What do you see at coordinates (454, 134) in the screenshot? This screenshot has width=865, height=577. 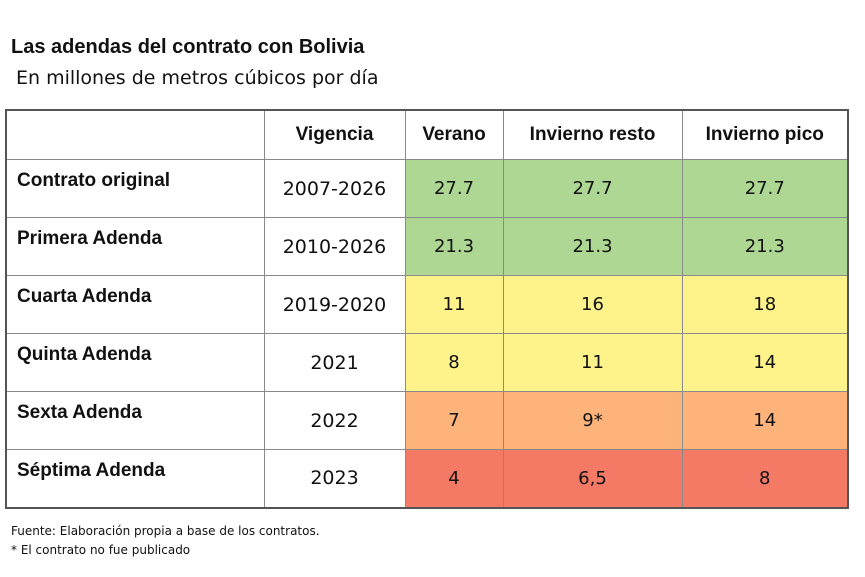 I see `header-verano: Verano` at bounding box center [454, 134].